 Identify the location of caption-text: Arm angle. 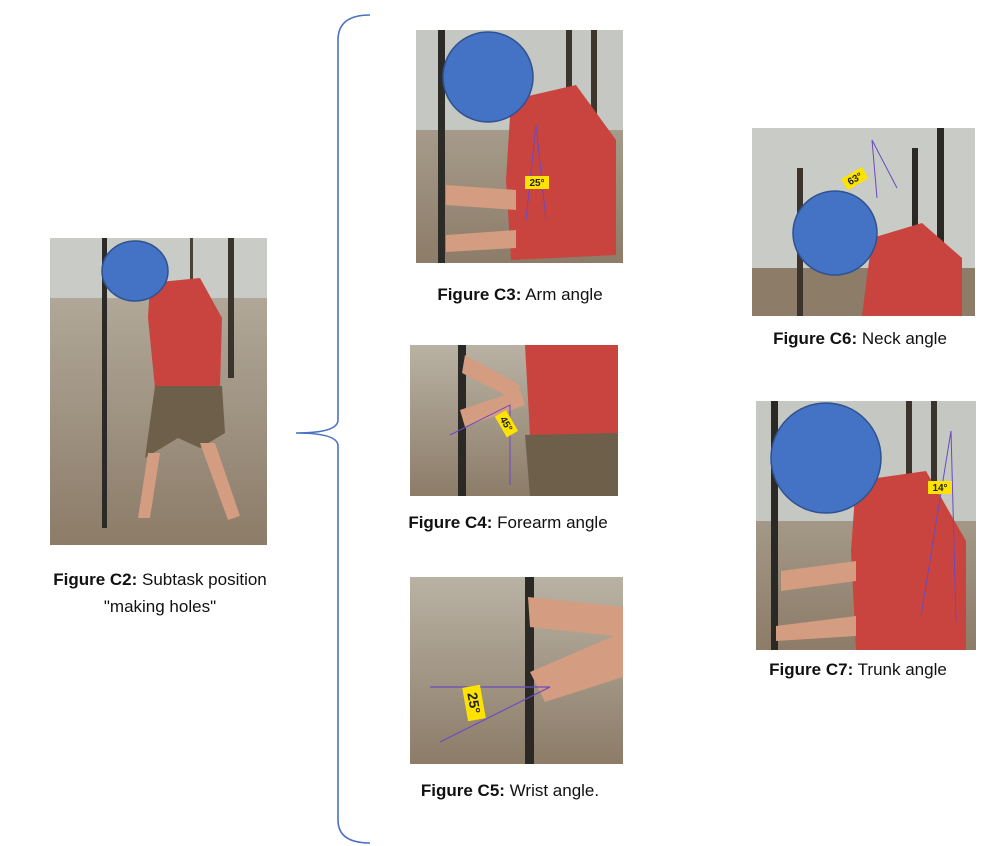
(563, 294).